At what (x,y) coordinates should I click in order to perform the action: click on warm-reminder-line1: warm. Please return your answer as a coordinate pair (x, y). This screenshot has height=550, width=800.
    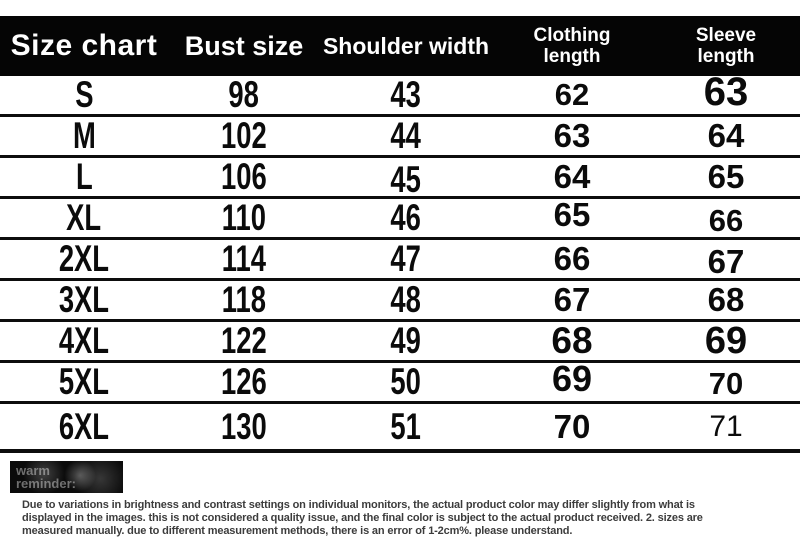
    Looking at the image, I should click on (33, 470).